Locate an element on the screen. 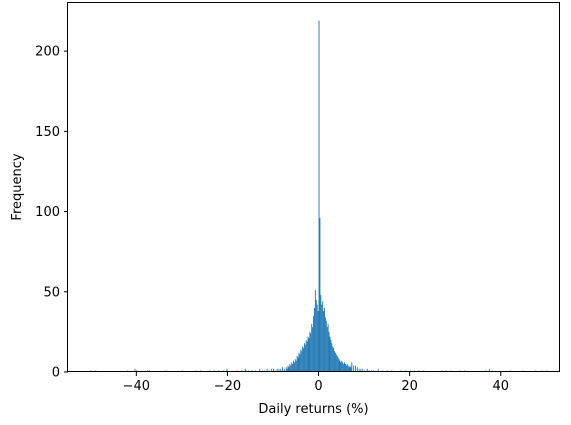 This screenshot has height=425, width=571. x-tick-label: −20 is located at coordinates (227, 386).